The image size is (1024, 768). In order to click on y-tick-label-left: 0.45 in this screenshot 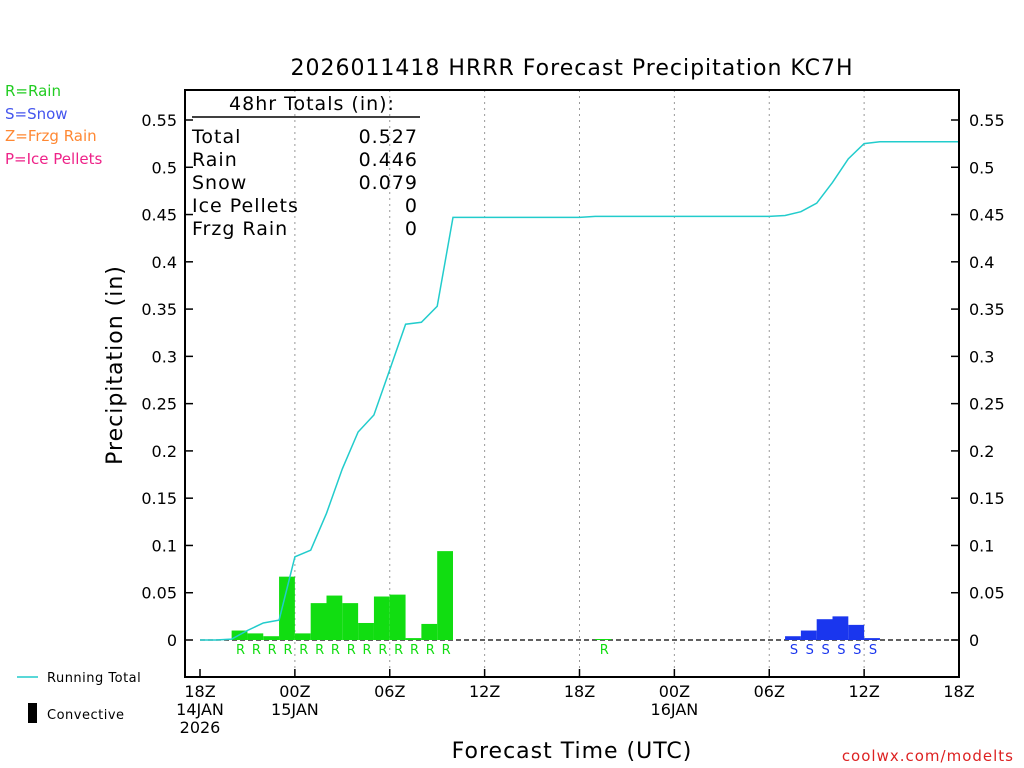, I will do `click(159, 215)`.